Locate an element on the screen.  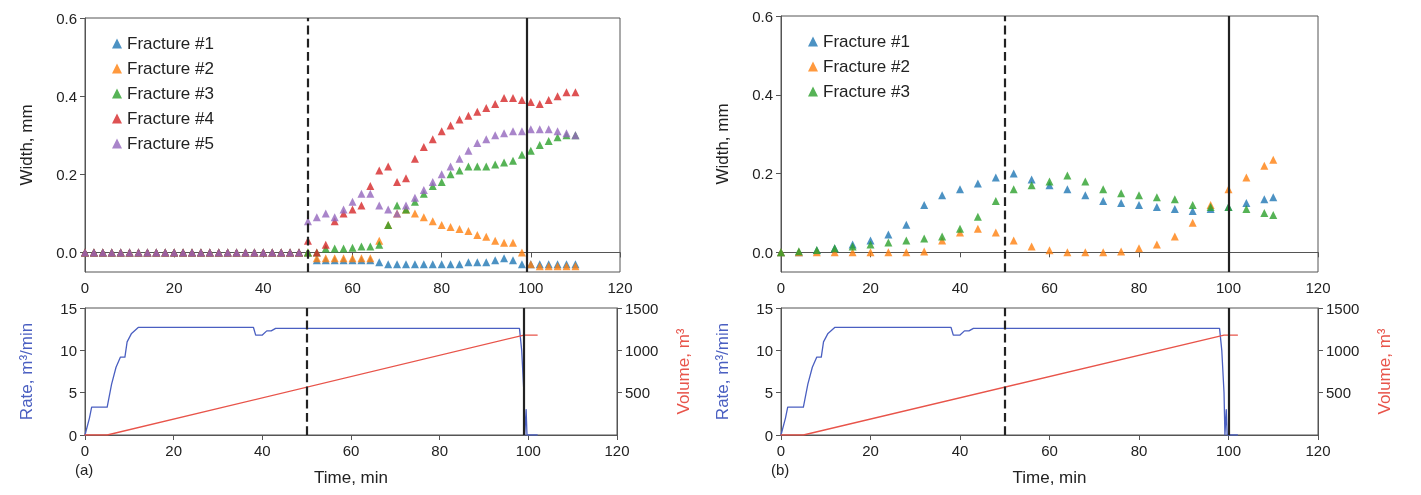
text: (a) is located at coordinates (84, 469).